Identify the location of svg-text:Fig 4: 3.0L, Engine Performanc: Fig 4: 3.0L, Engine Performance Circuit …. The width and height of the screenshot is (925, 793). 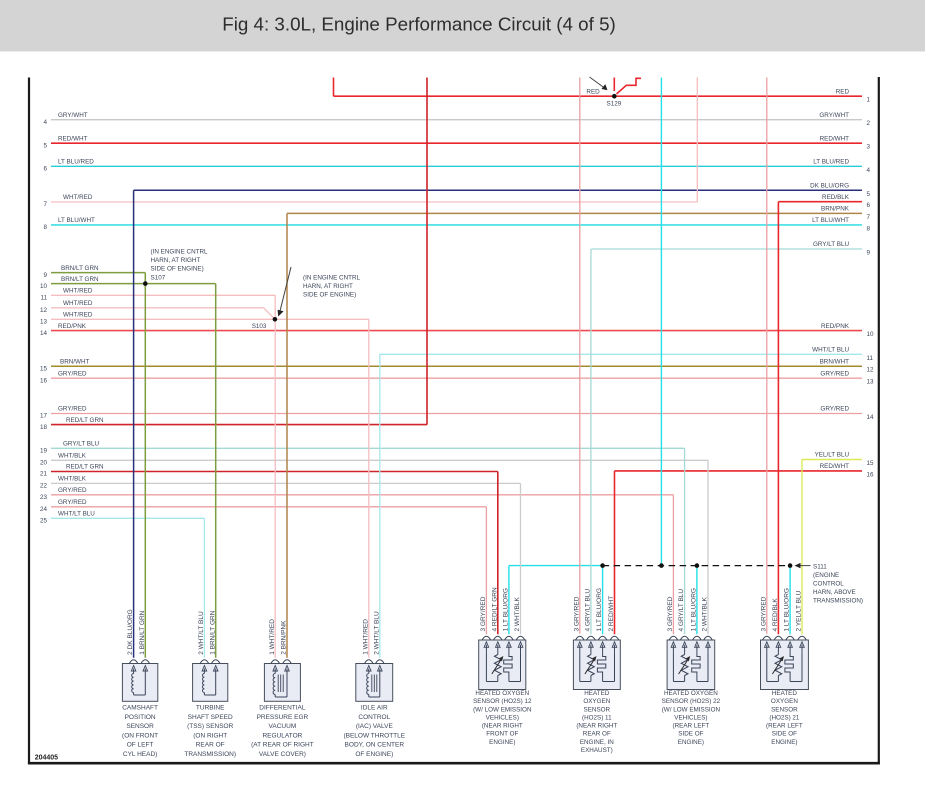
(419, 24).